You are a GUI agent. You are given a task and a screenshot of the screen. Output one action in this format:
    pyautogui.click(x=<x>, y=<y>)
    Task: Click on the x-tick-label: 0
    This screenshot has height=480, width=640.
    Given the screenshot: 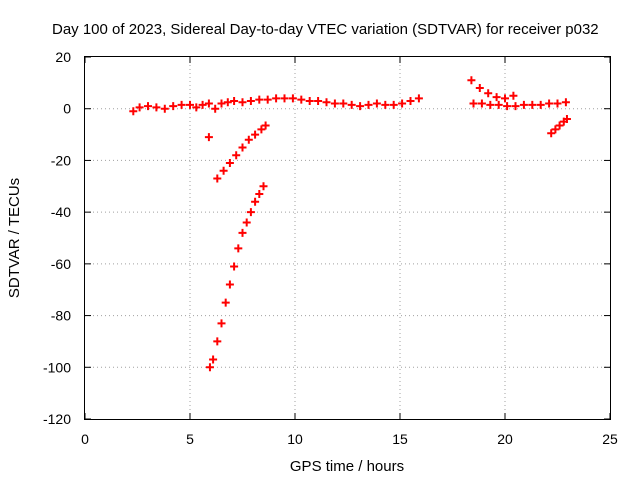 What is the action you would take?
    pyautogui.click(x=85, y=439)
    